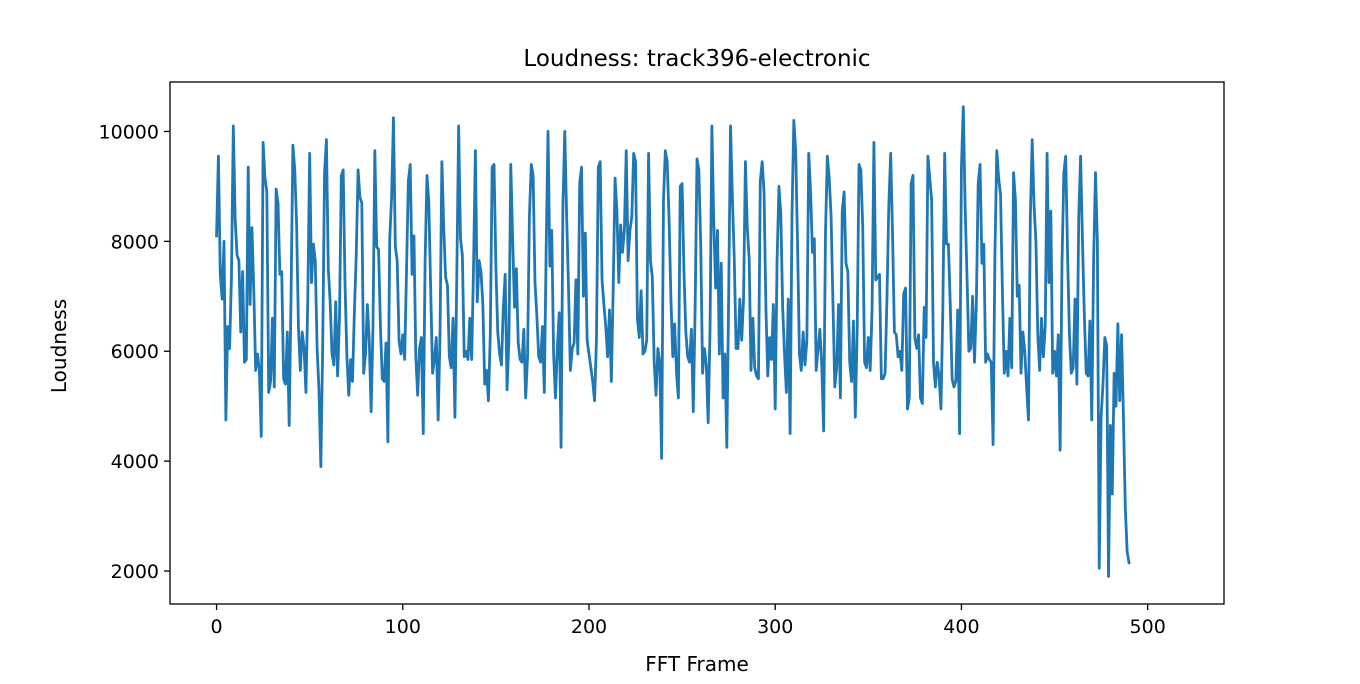 The width and height of the screenshot is (1360, 684). Describe the element at coordinates (696, 59) in the screenshot. I see `chart-title: Loudness: track396-electronic` at that location.